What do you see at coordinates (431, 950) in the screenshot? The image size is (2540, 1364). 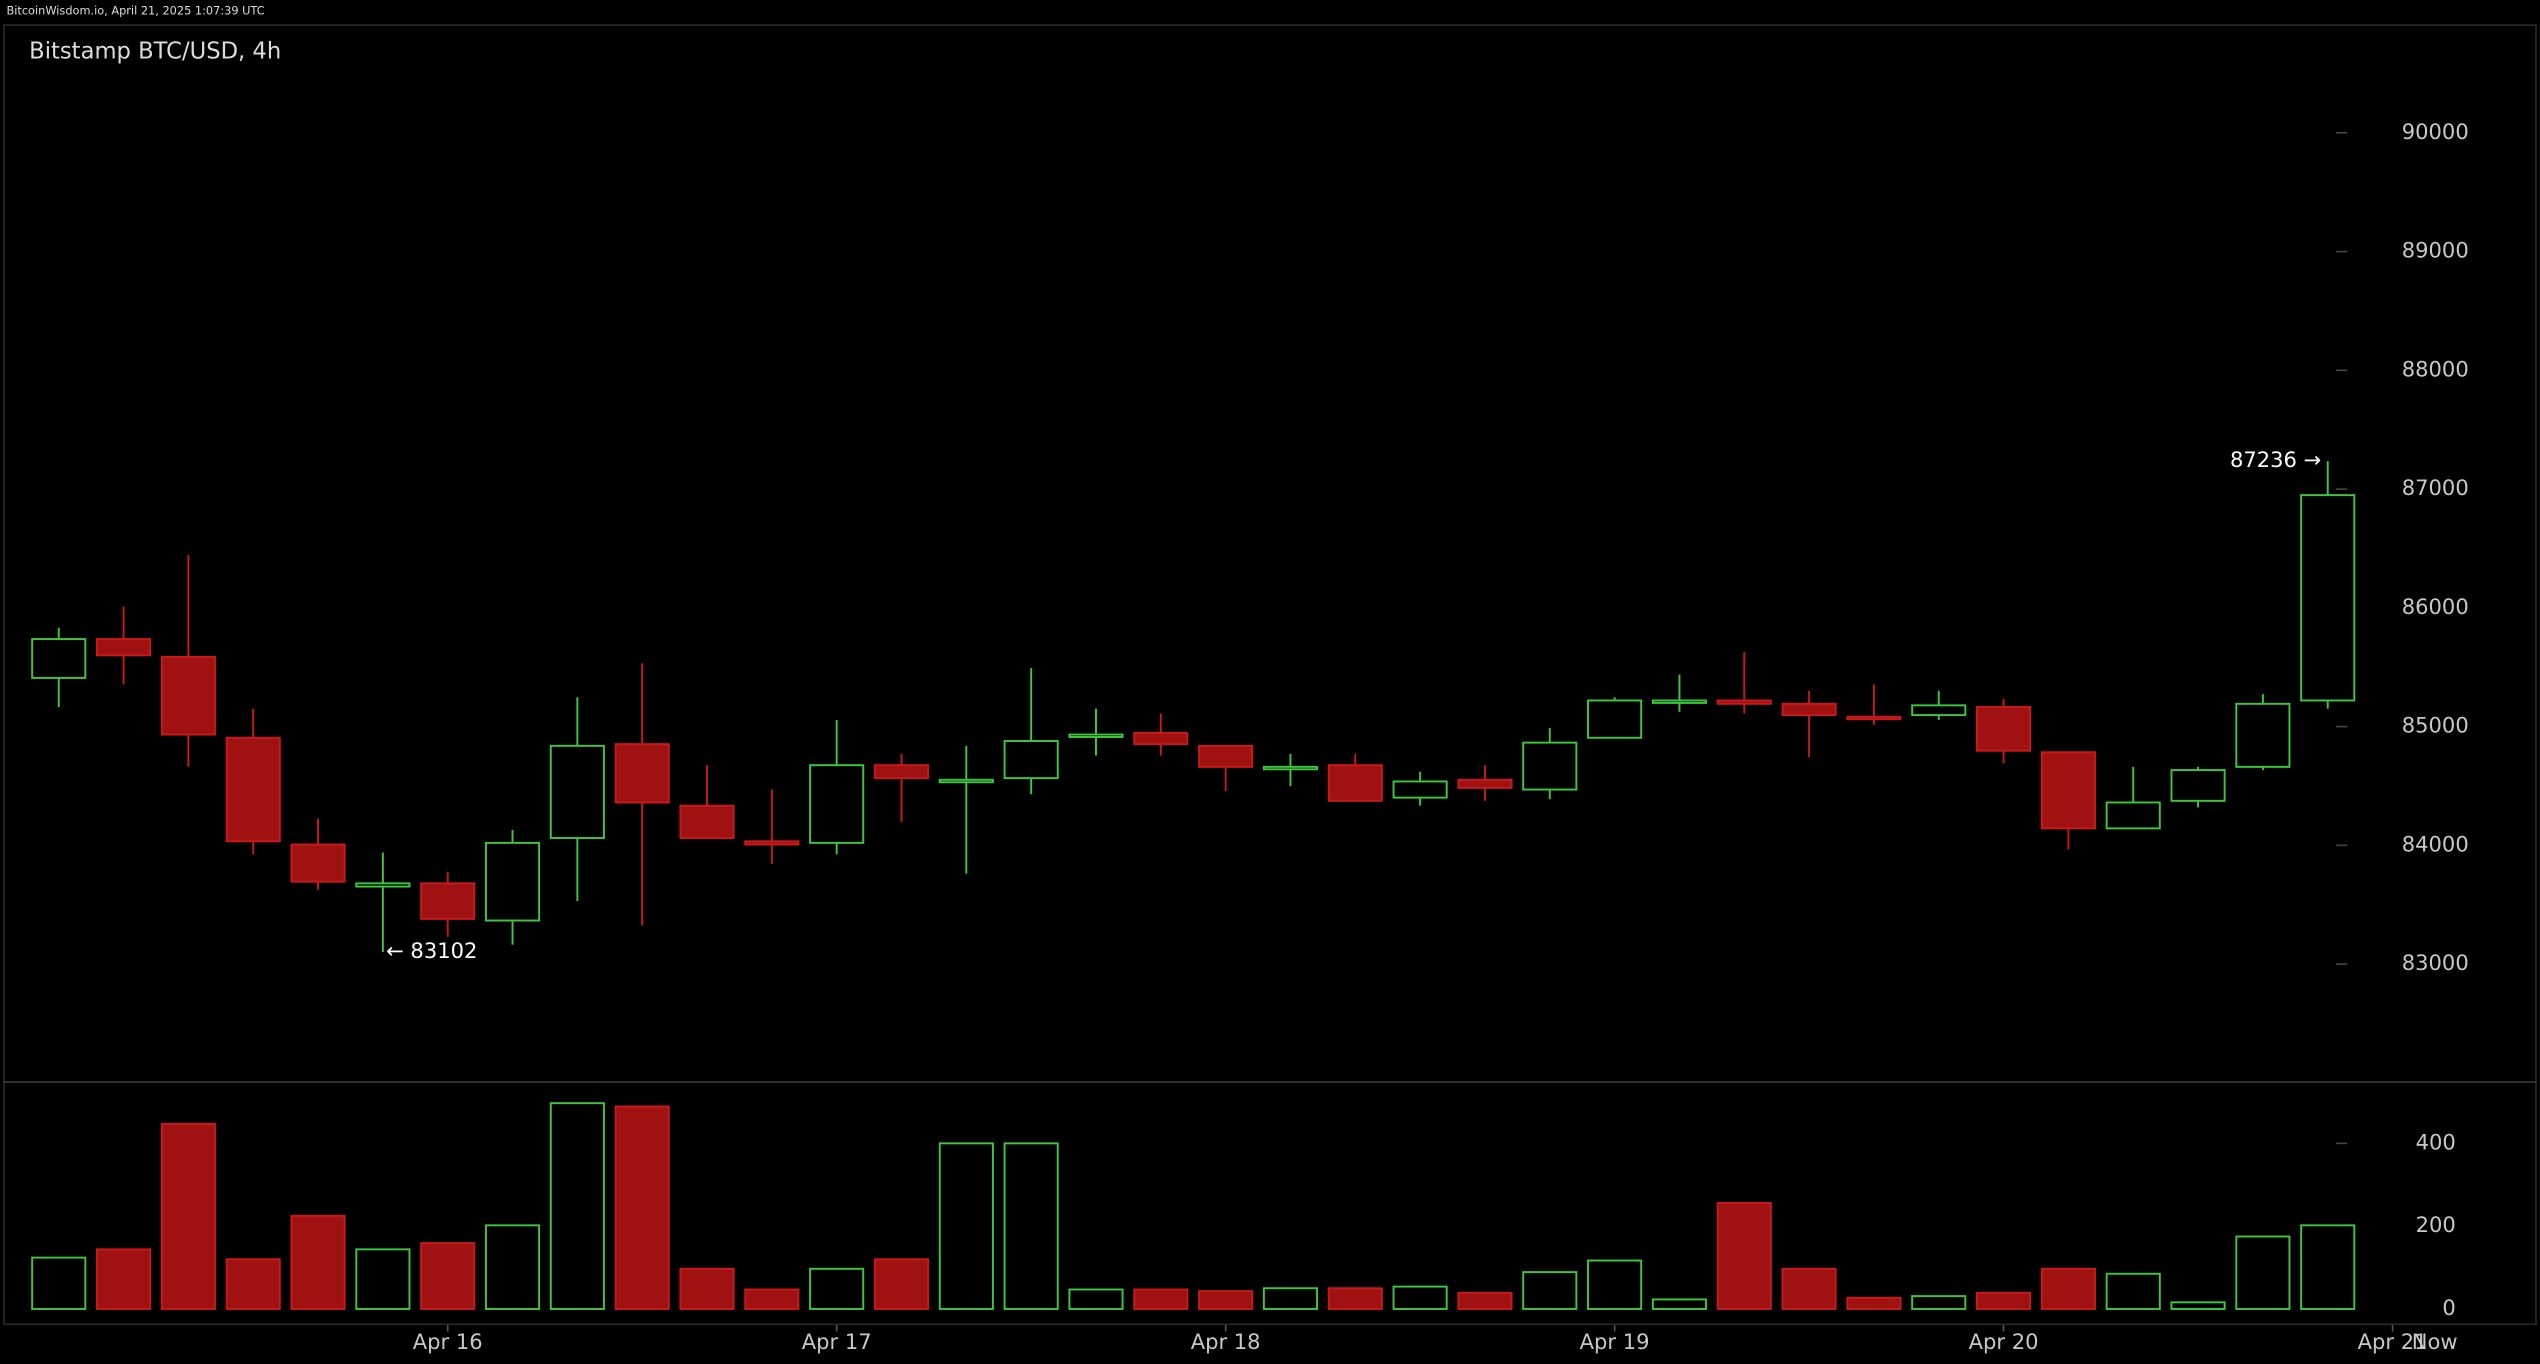 I see `low-annotation: ← 83102` at bounding box center [431, 950].